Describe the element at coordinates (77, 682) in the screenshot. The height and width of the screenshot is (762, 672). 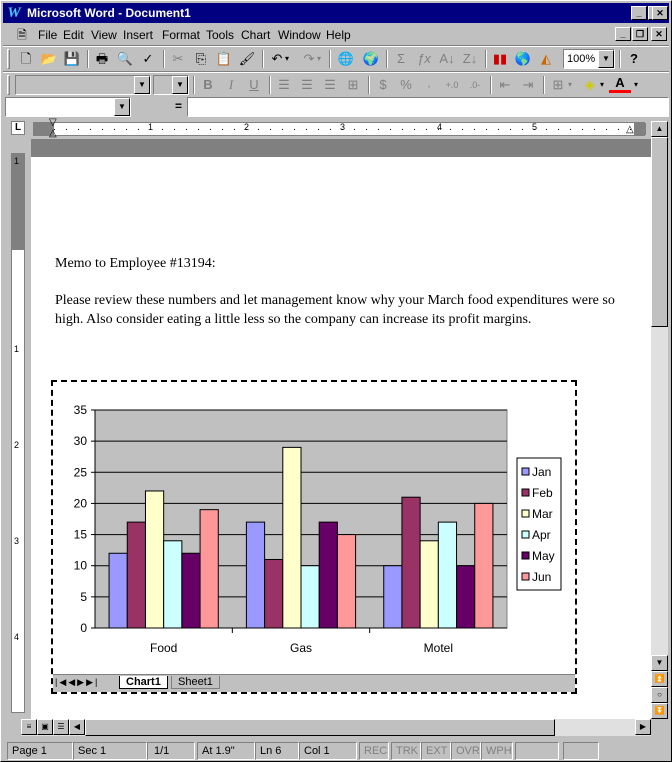
I see `sheet-nav-icons: |◀◀▶▶|` at that location.